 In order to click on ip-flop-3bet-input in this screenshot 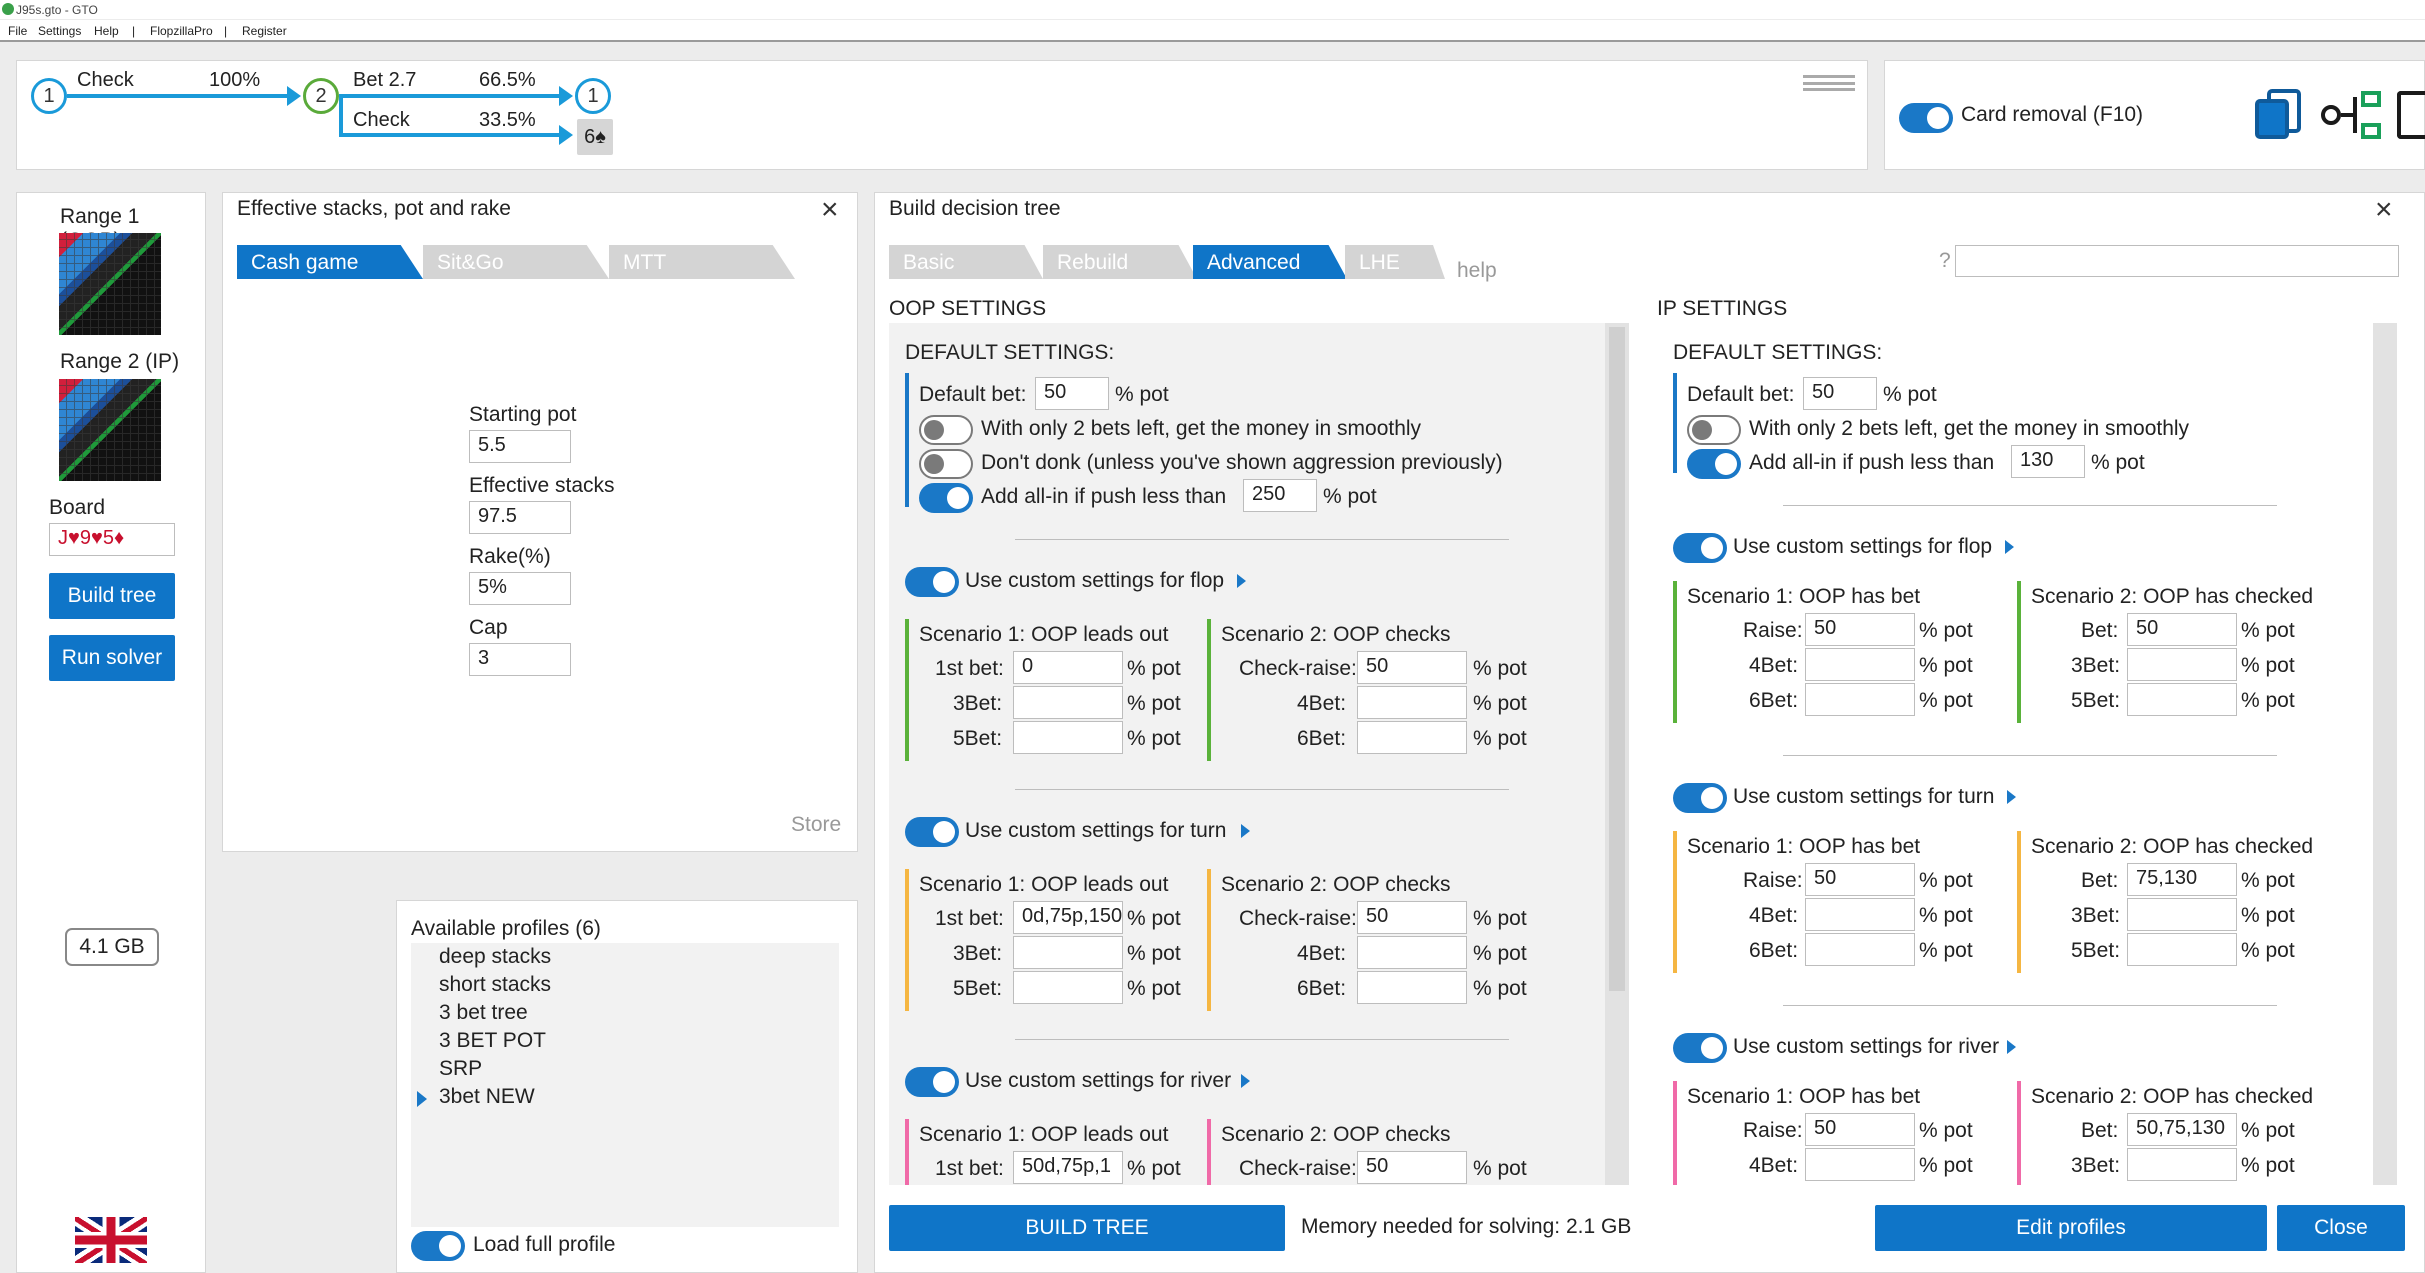, I will do `click(2182, 664)`.